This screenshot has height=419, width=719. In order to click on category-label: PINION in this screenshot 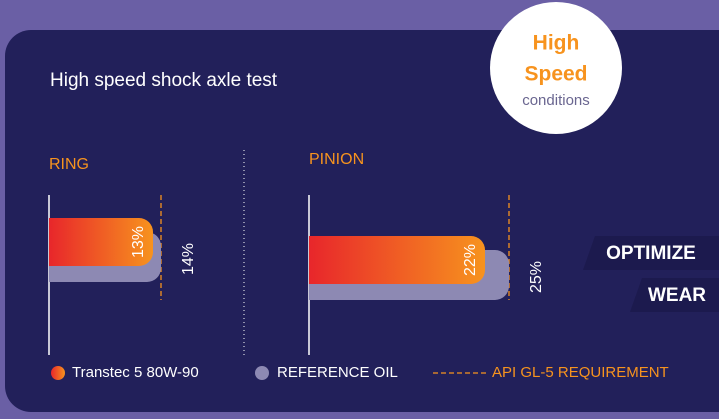, I will do `click(336, 159)`.